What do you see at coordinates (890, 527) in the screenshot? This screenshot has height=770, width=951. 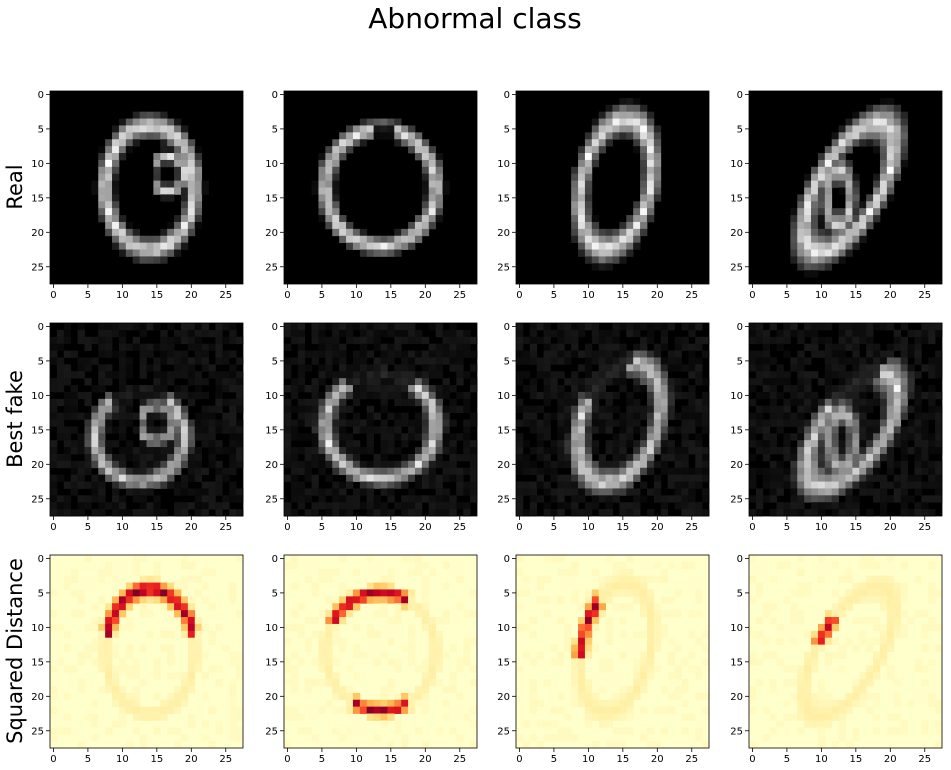 I see `x-tick-label: 20` at bounding box center [890, 527].